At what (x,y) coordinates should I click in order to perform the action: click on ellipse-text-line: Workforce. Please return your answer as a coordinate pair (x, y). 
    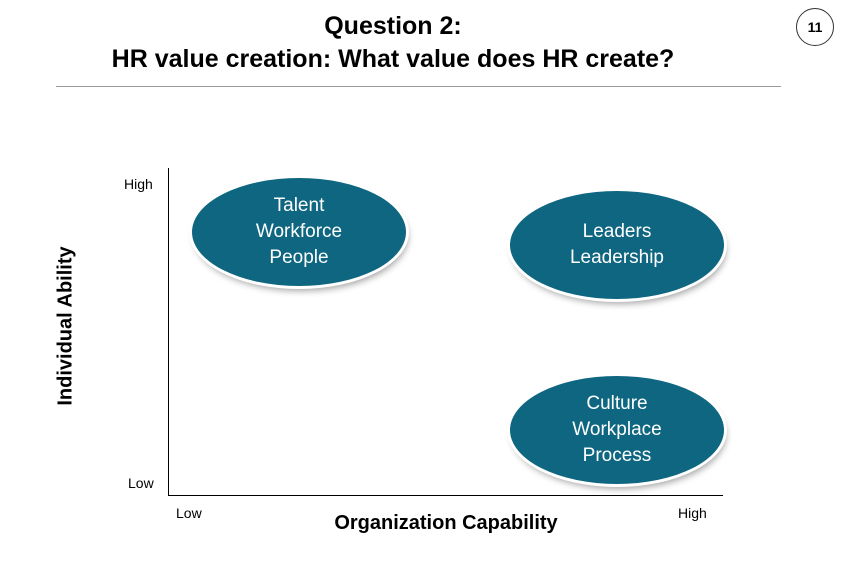
    Looking at the image, I should click on (299, 231).